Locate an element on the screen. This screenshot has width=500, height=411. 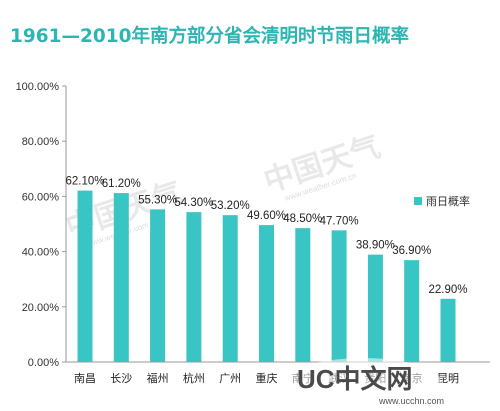
chart-title: 1961—2010年南方部分省会清明时节雨日概率 is located at coordinates (209, 36).